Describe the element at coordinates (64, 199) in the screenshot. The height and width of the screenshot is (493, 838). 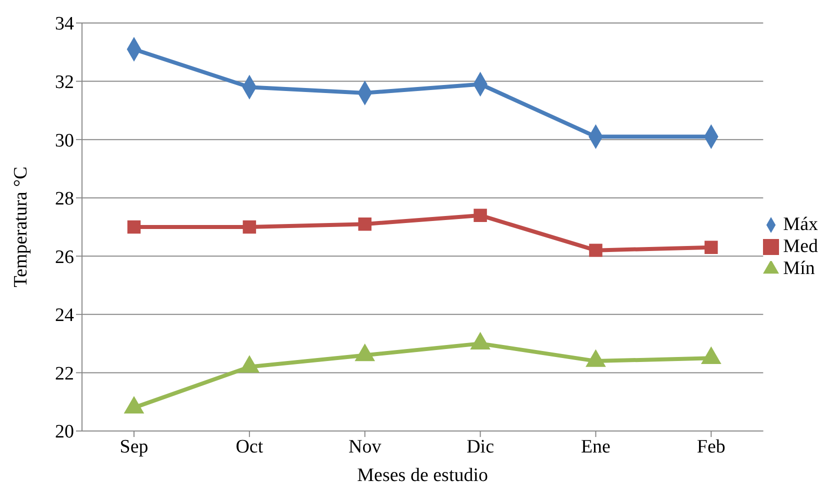
I see `y-tick-label: 28` at that location.